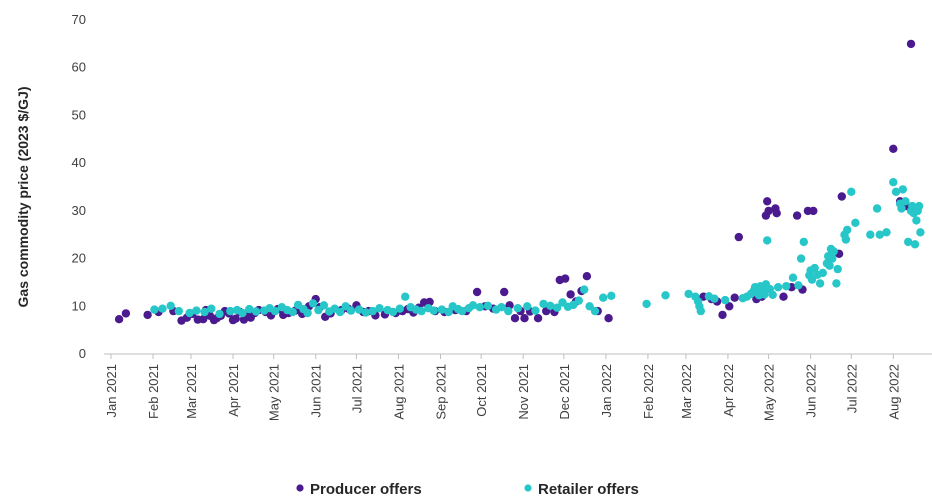 The width and height of the screenshot is (932, 498). Describe the element at coordinates (233, 390) in the screenshot. I see `x-tick-label: Apr 2021` at that location.